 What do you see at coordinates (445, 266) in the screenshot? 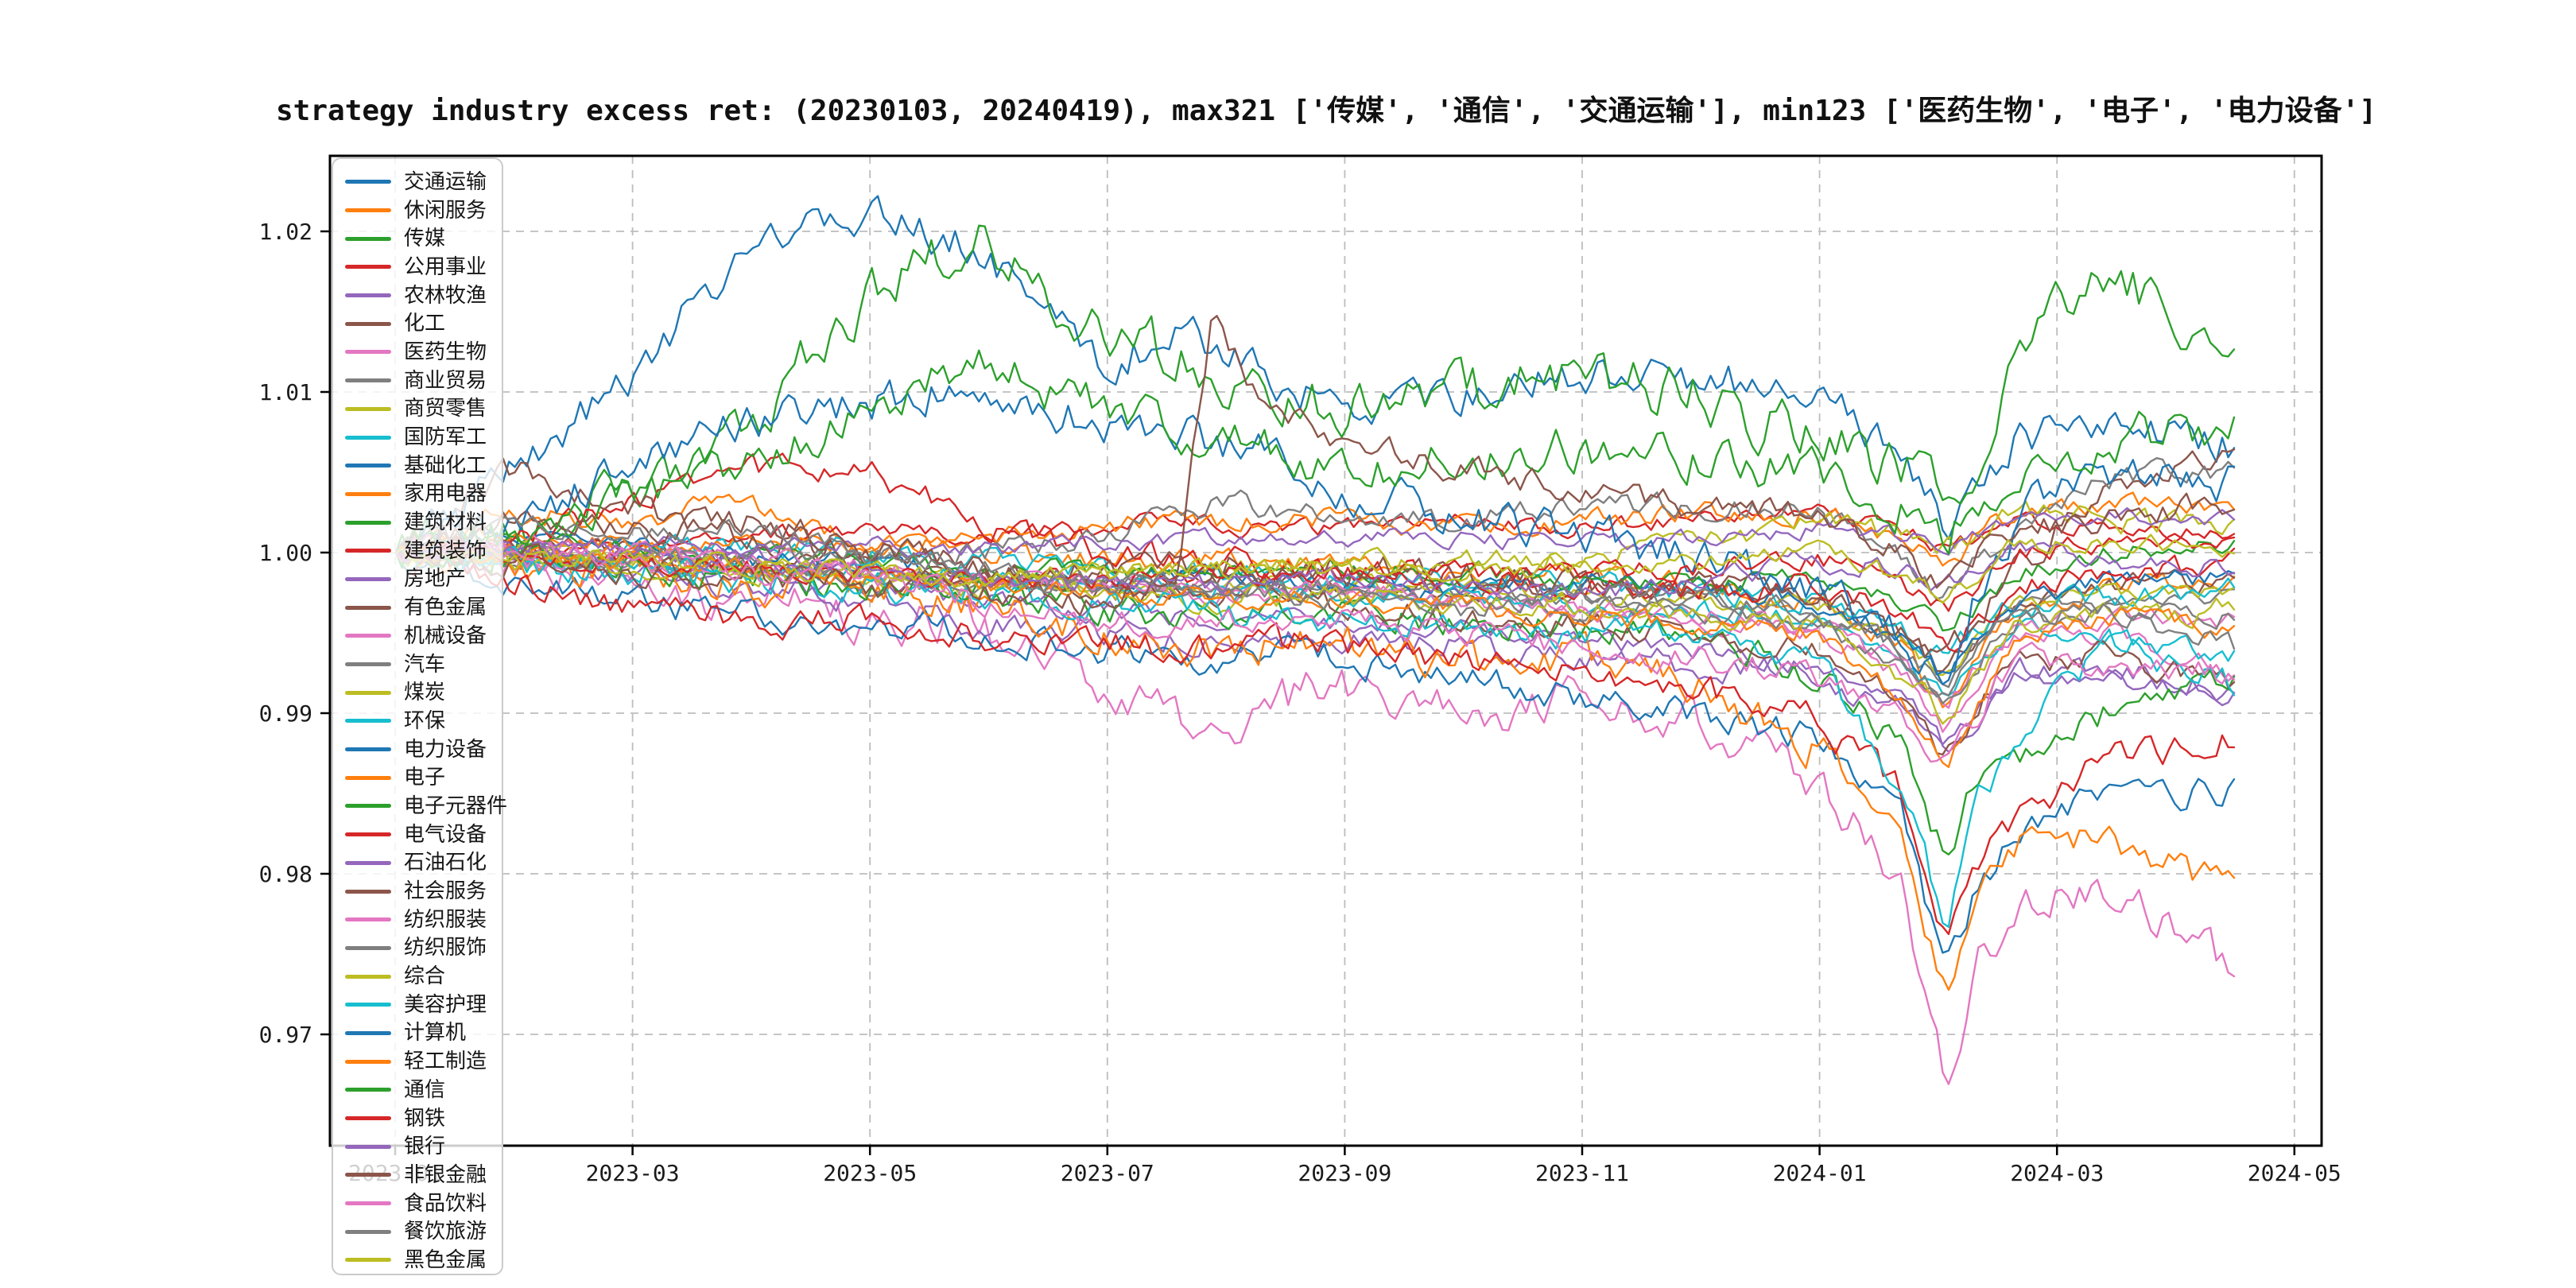
I see `legend-item-label: 公用事业` at bounding box center [445, 266].